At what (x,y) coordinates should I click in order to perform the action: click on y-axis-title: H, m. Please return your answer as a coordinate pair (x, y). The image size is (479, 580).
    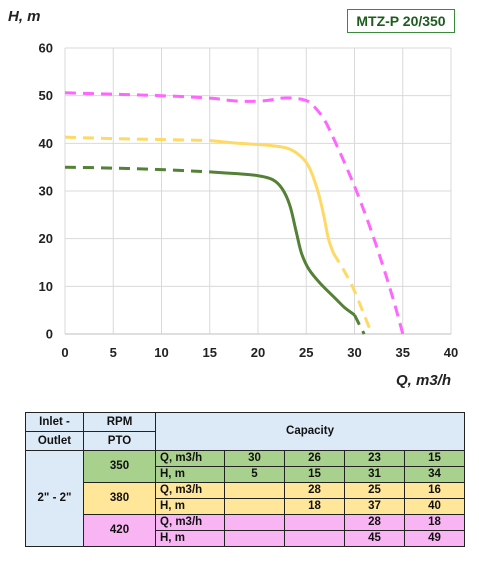
    Looking at the image, I should click on (24, 16).